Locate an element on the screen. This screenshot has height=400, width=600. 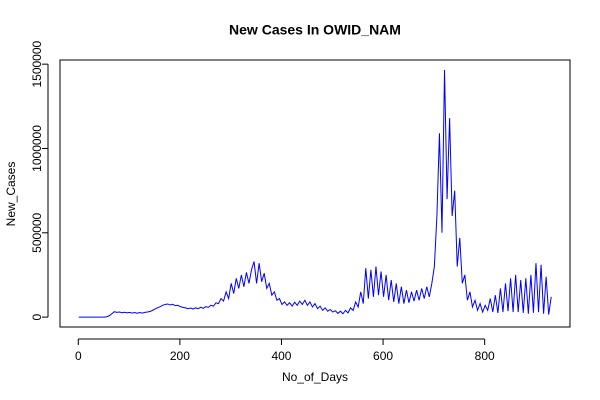
chart-title: New Cases In OWID_NAM is located at coordinates (315, 30).